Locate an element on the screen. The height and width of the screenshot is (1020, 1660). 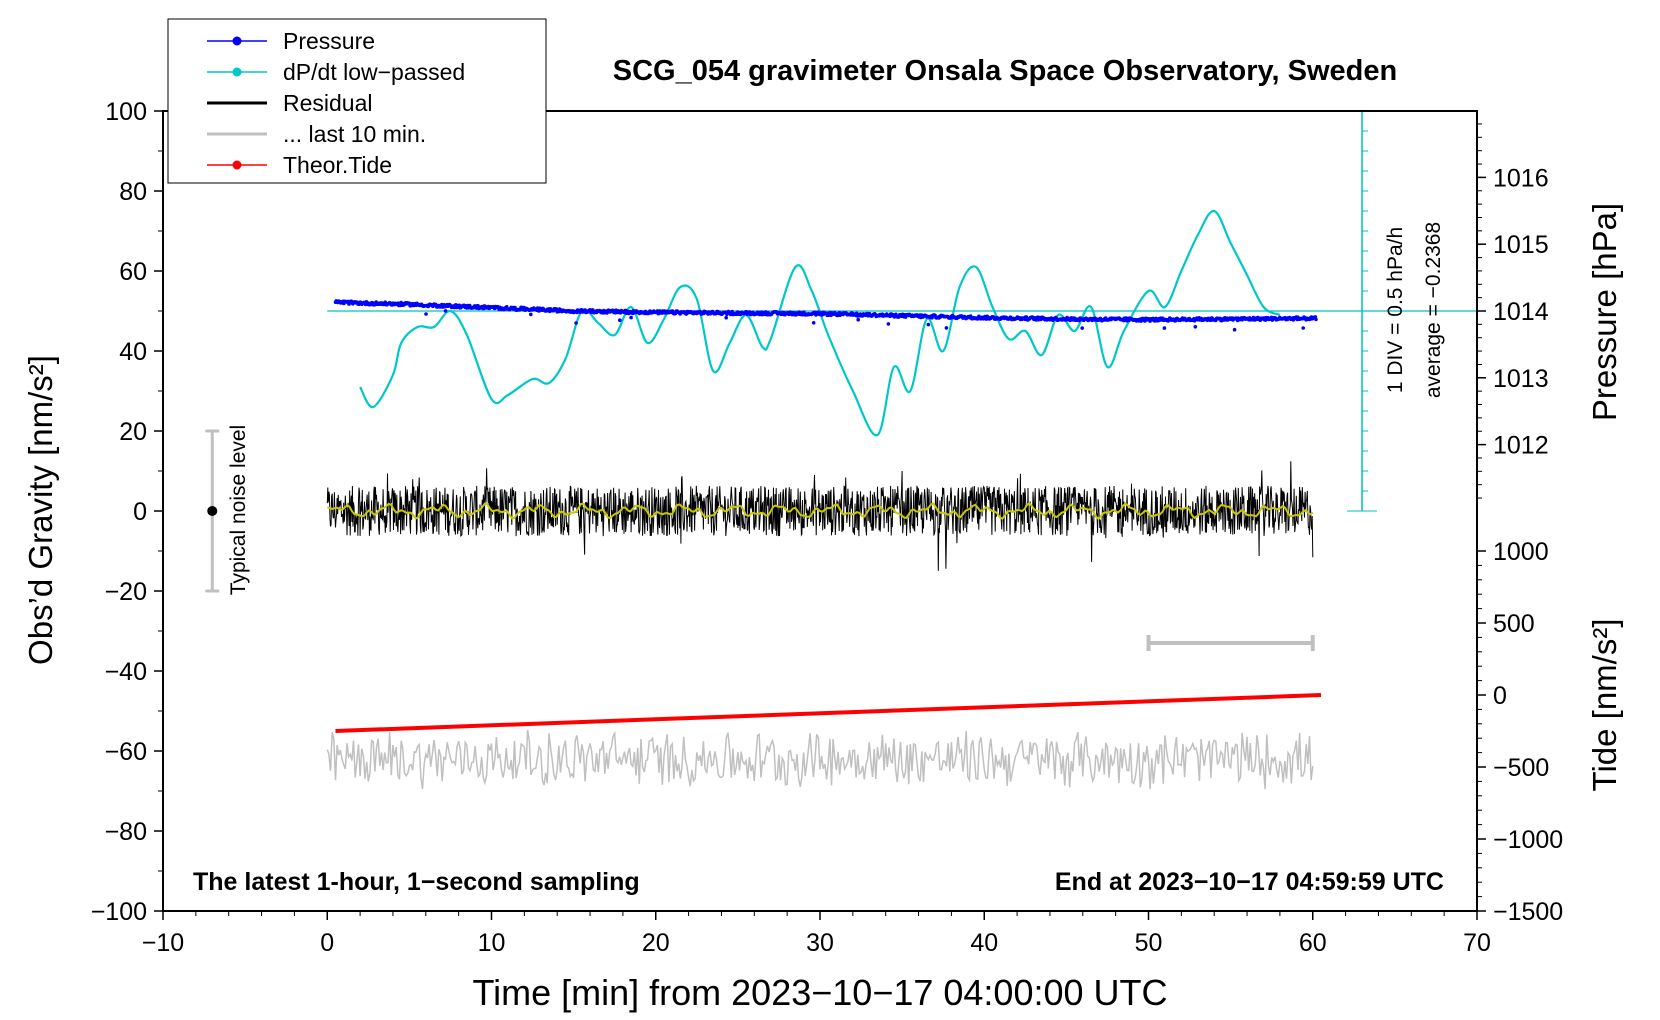
residual-line is located at coordinates (820, 516).